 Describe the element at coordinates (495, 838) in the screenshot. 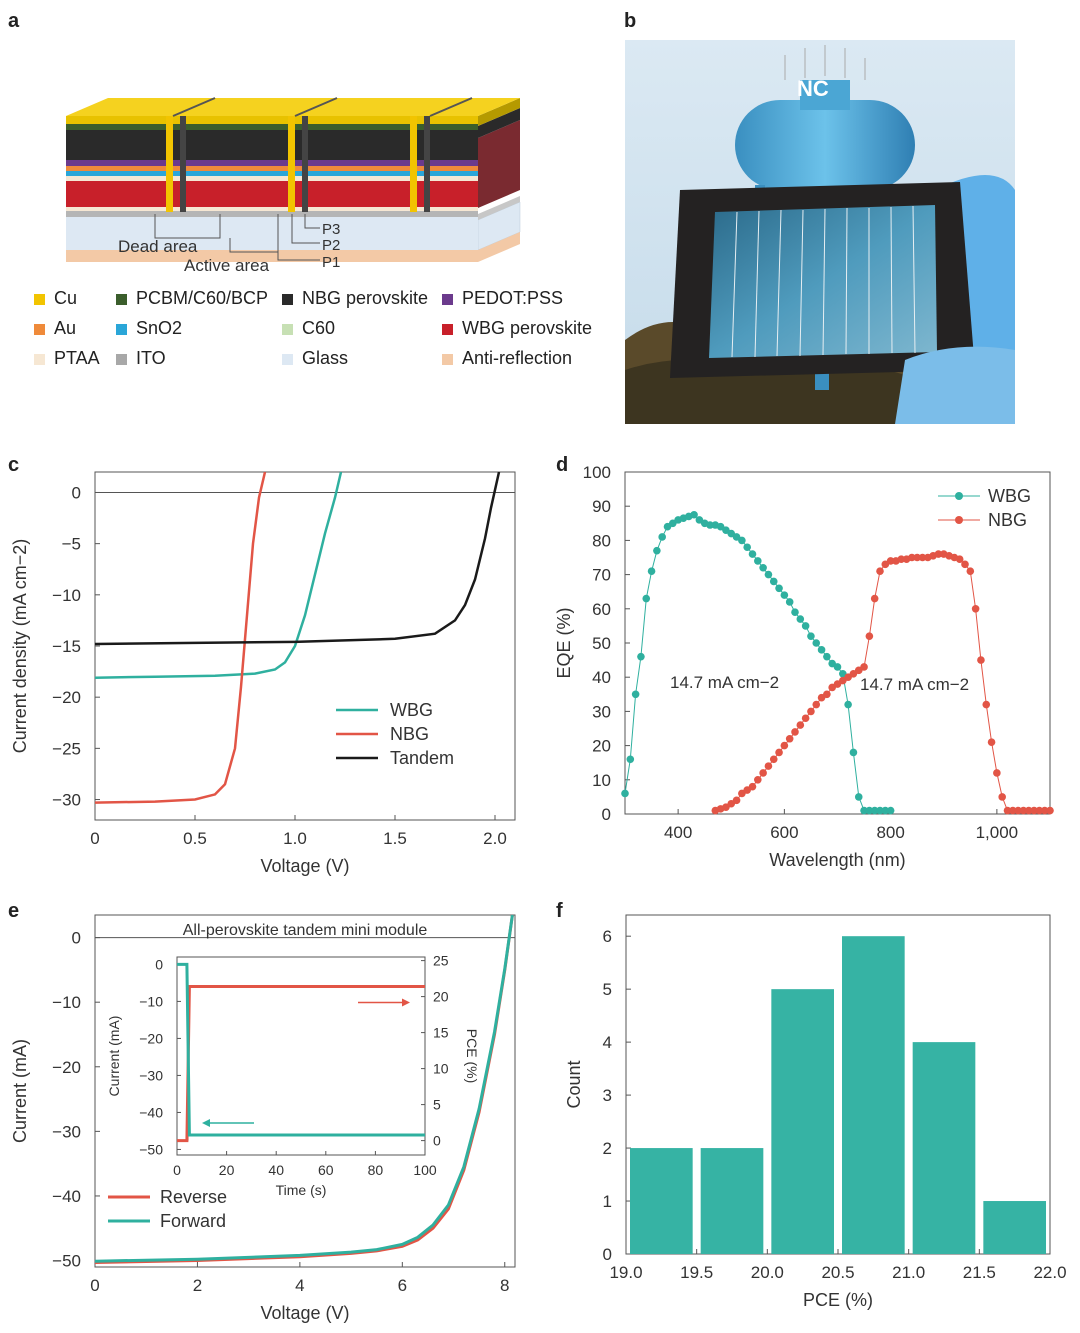

I see `x-tick-label: 2.0` at that location.